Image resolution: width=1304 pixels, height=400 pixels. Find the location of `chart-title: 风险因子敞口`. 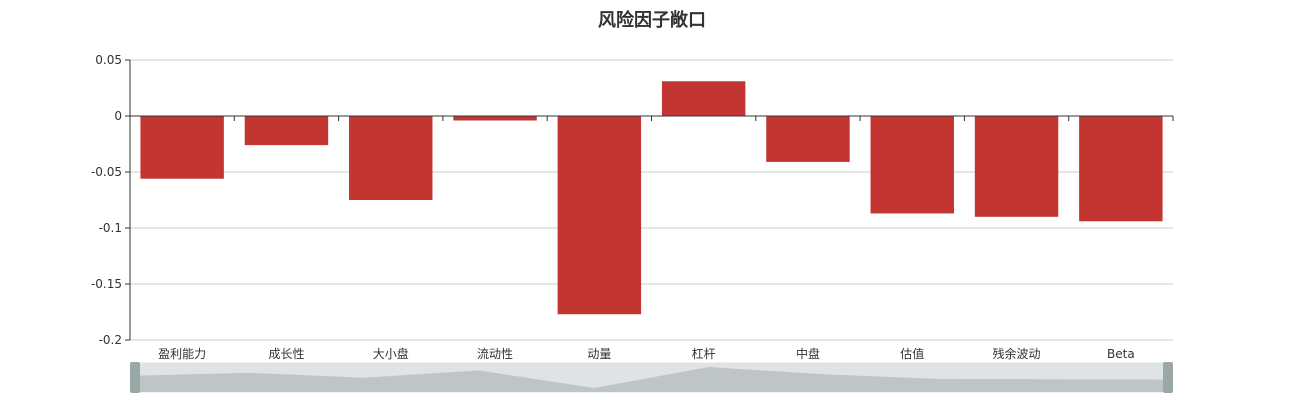

chart-title: 风险因子敞口 is located at coordinates (652, 20).